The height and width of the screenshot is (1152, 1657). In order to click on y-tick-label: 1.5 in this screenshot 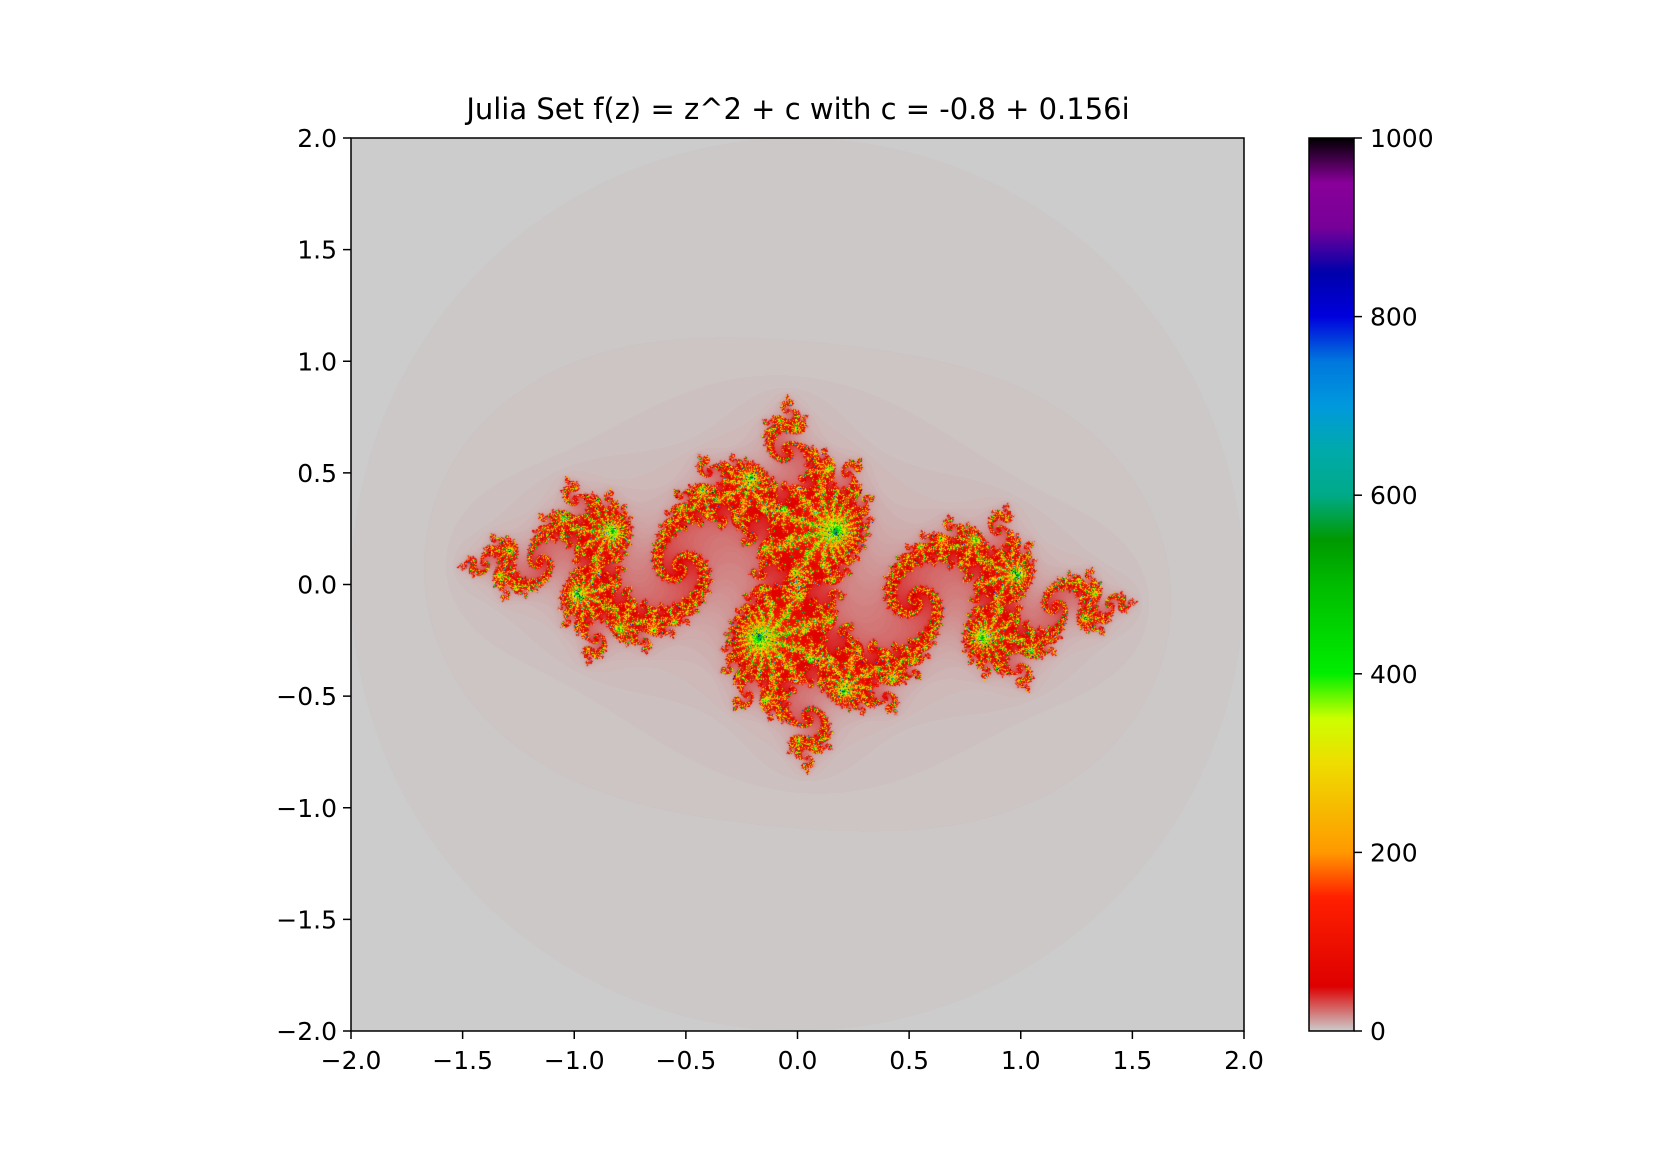, I will do `click(317, 250)`.